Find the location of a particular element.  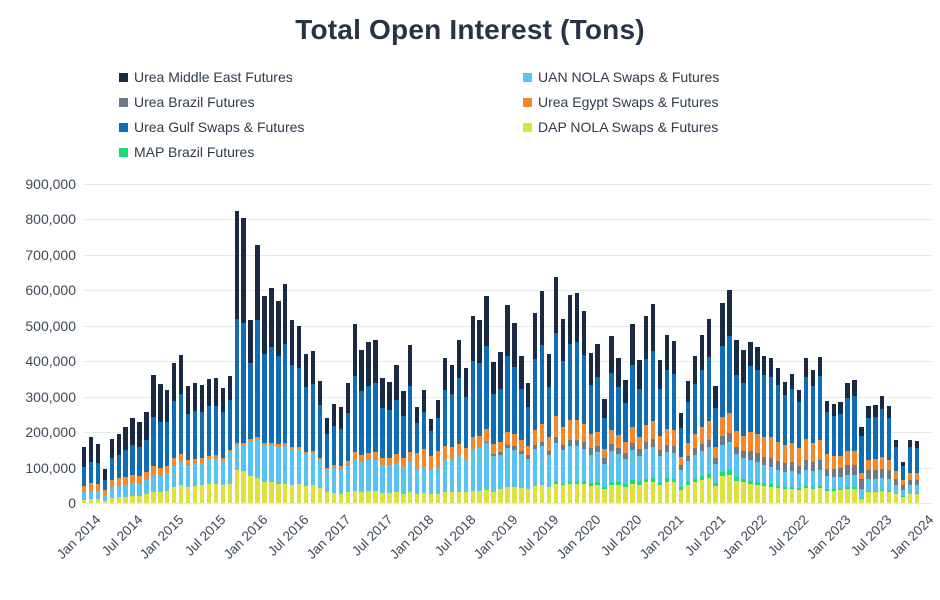

legend-item-urea-middle-east: Urea Middle East Futures is located at coordinates (321, 77).